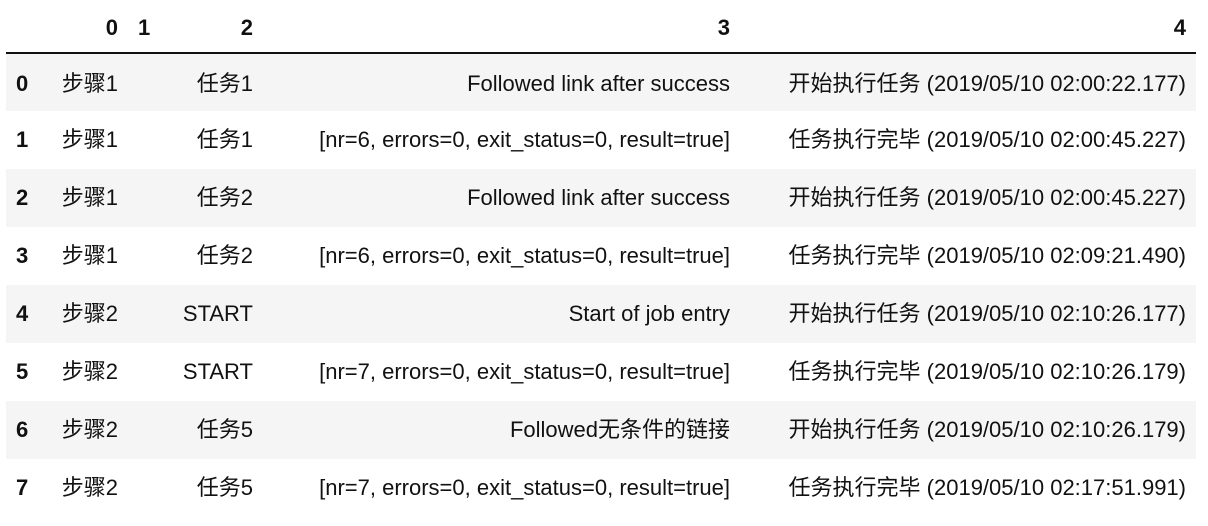 Image resolution: width=1208 pixels, height=526 pixels. What do you see at coordinates (195, 29) in the screenshot?
I see `header-col-2: 2` at bounding box center [195, 29].